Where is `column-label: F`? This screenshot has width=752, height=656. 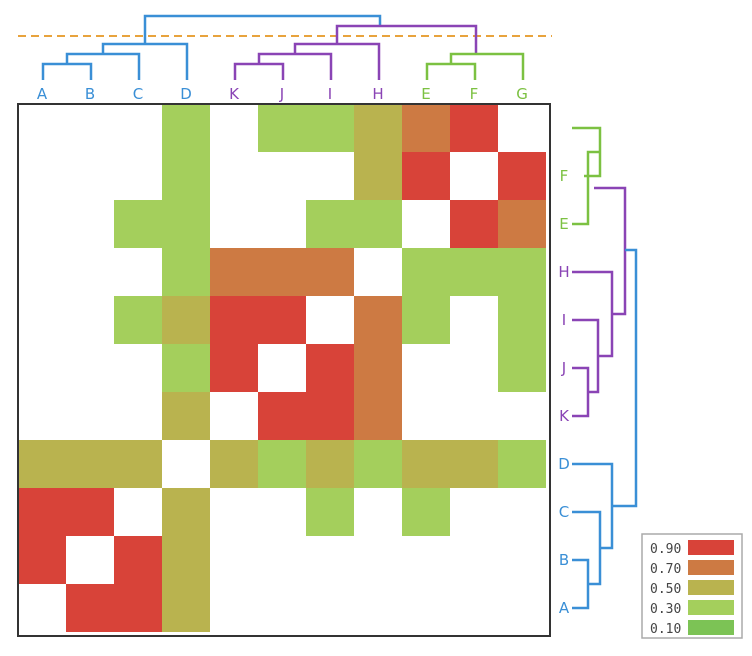 column-label: F is located at coordinates (474, 94).